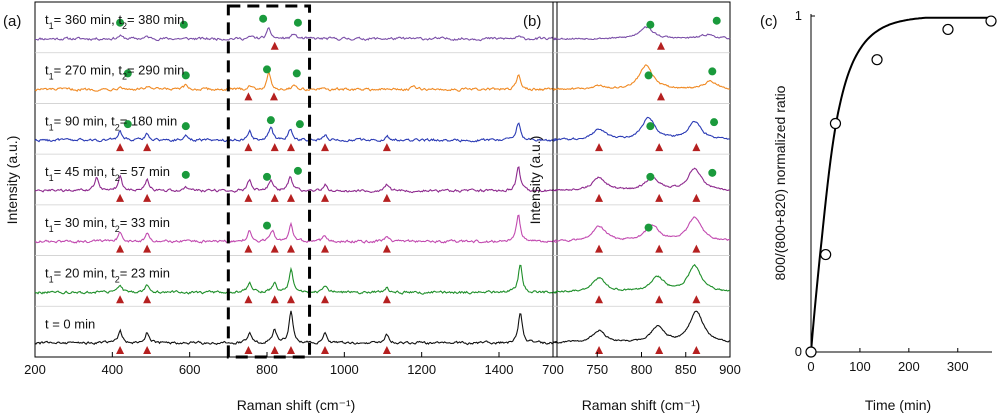  What do you see at coordinates (798, 351) in the screenshot?
I see `y-tick-label: 0` at bounding box center [798, 351].